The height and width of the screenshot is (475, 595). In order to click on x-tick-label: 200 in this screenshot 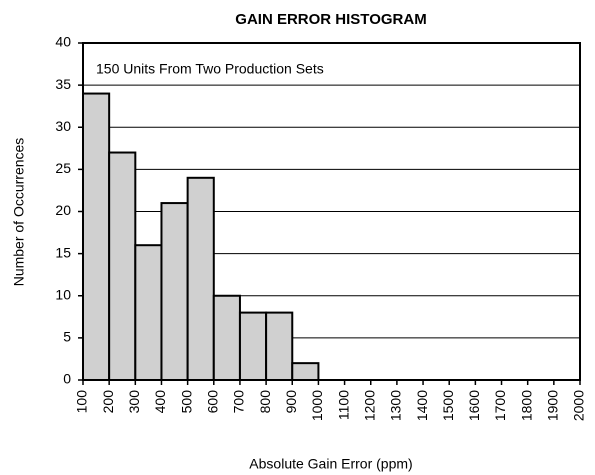, I will do `click(108, 402)`.